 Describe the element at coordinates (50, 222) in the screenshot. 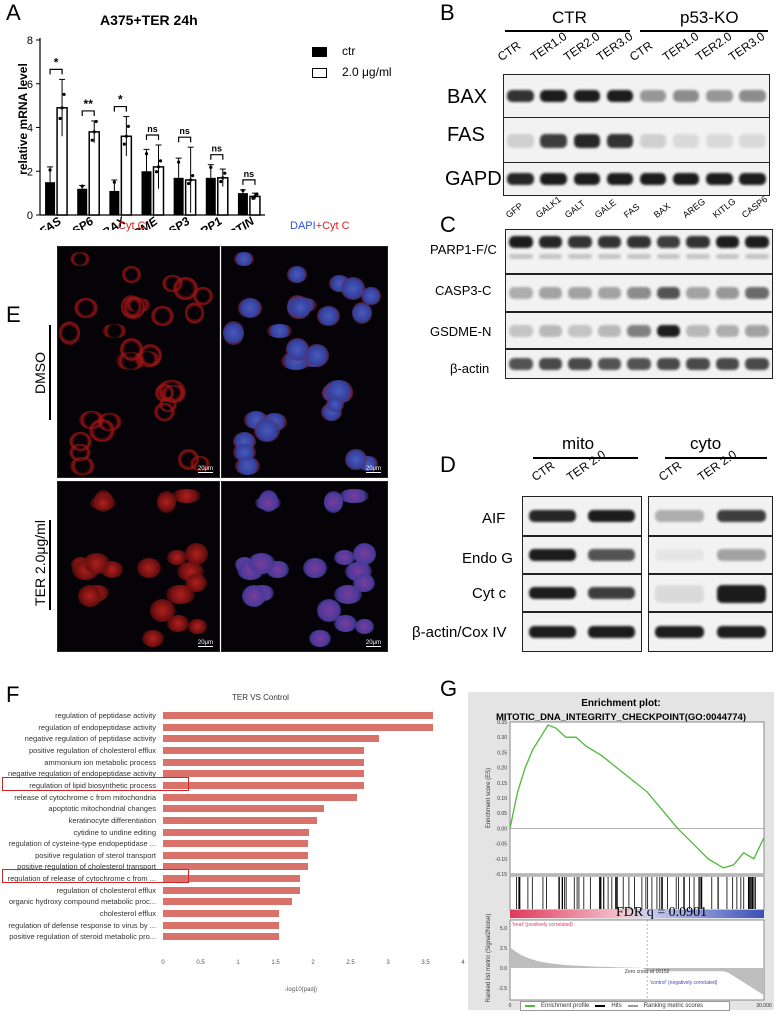

I see `category-label: FAS` at that location.